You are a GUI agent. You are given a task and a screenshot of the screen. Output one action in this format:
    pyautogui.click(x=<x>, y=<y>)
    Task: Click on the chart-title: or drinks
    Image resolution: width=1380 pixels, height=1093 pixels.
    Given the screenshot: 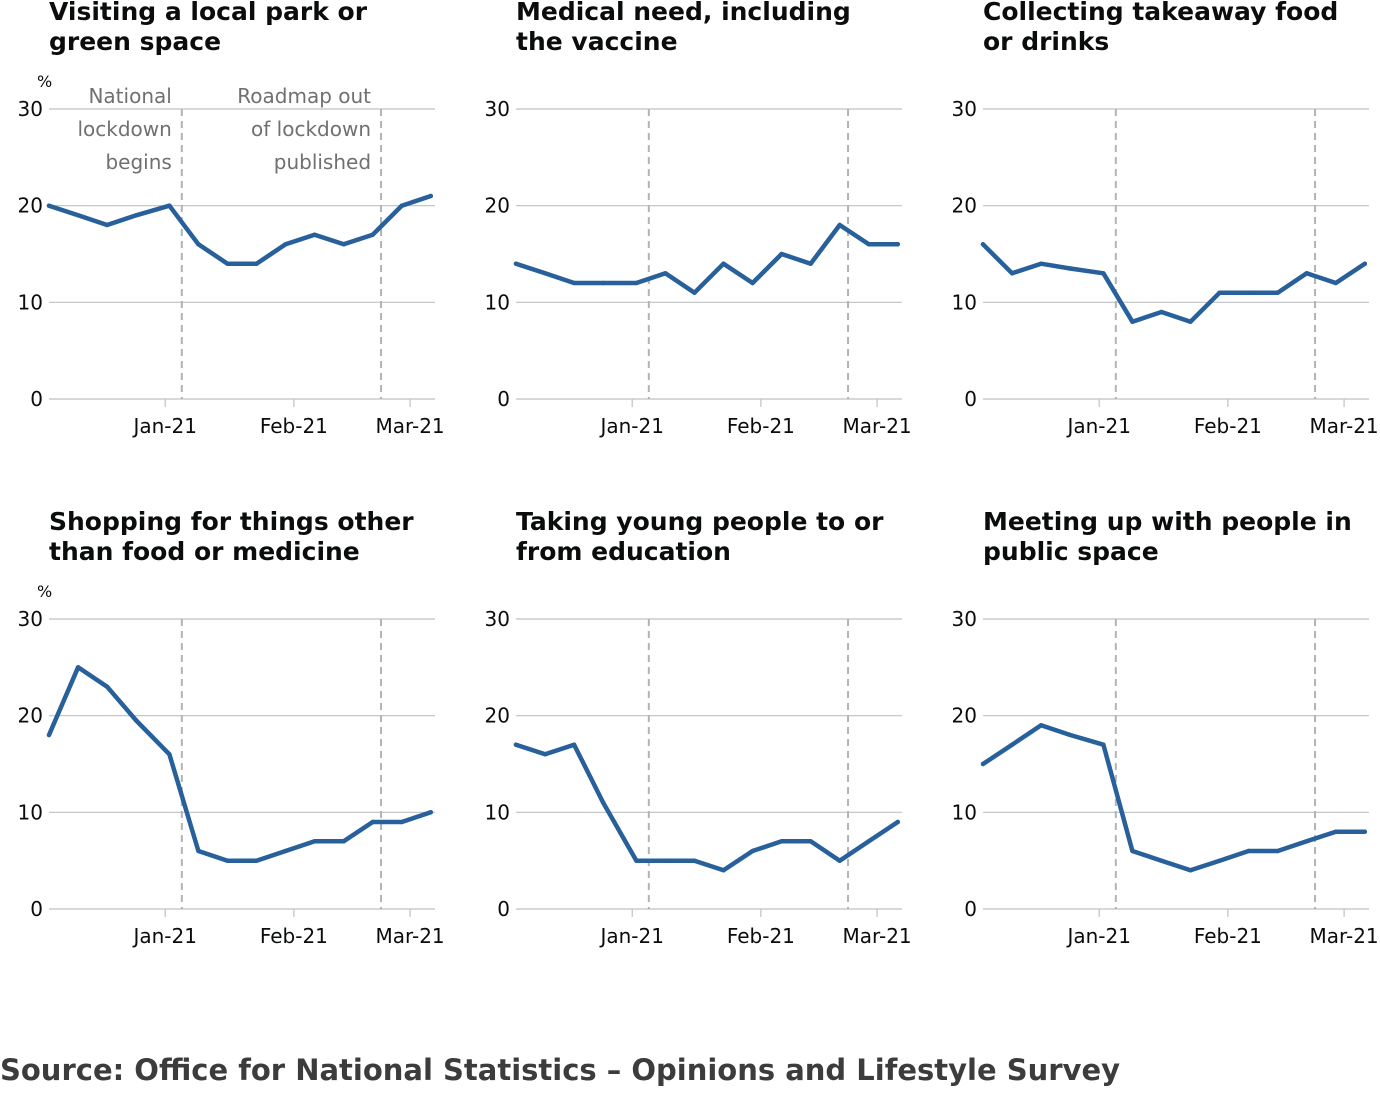 What is the action you would take?
    pyautogui.click(x=1046, y=41)
    